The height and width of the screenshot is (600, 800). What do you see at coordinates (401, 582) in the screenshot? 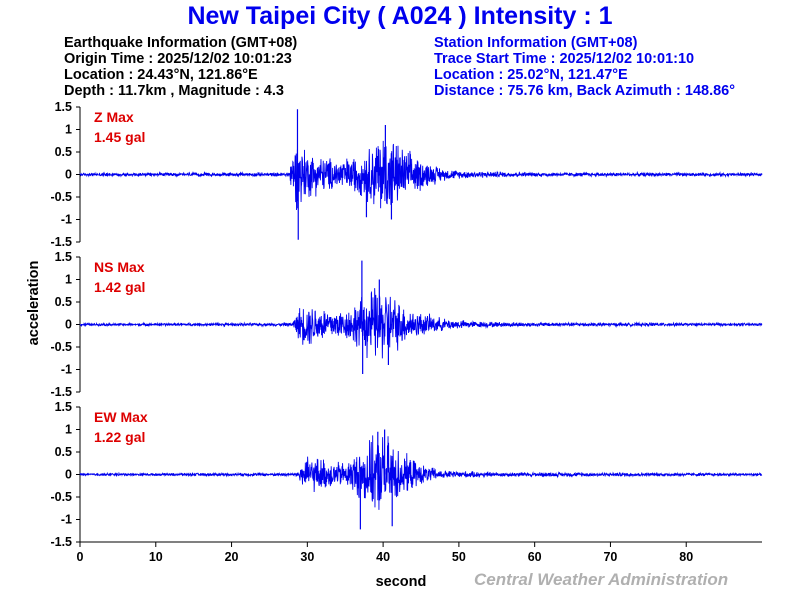
I see `x-axis-title: second` at bounding box center [401, 582].